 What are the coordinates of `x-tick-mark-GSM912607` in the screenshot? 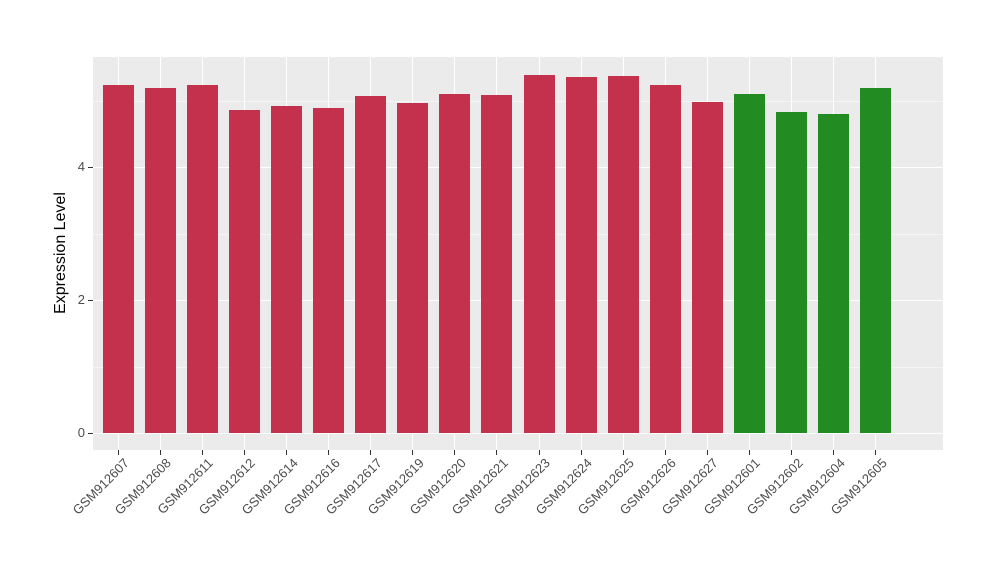 It's located at (118, 452).